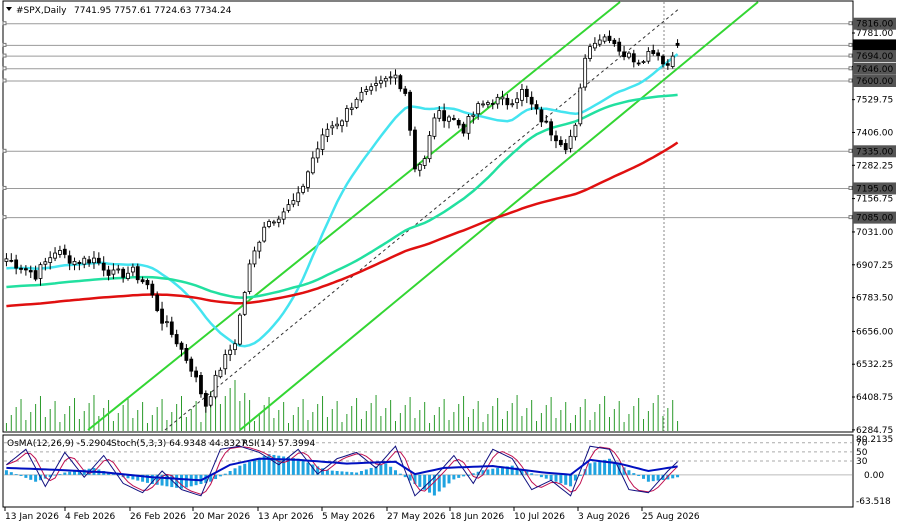 This screenshot has height=527, width=897. What do you see at coordinates (874, 23) in the screenshot?
I see `price-level-tag: 7816.00` at bounding box center [874, 23].